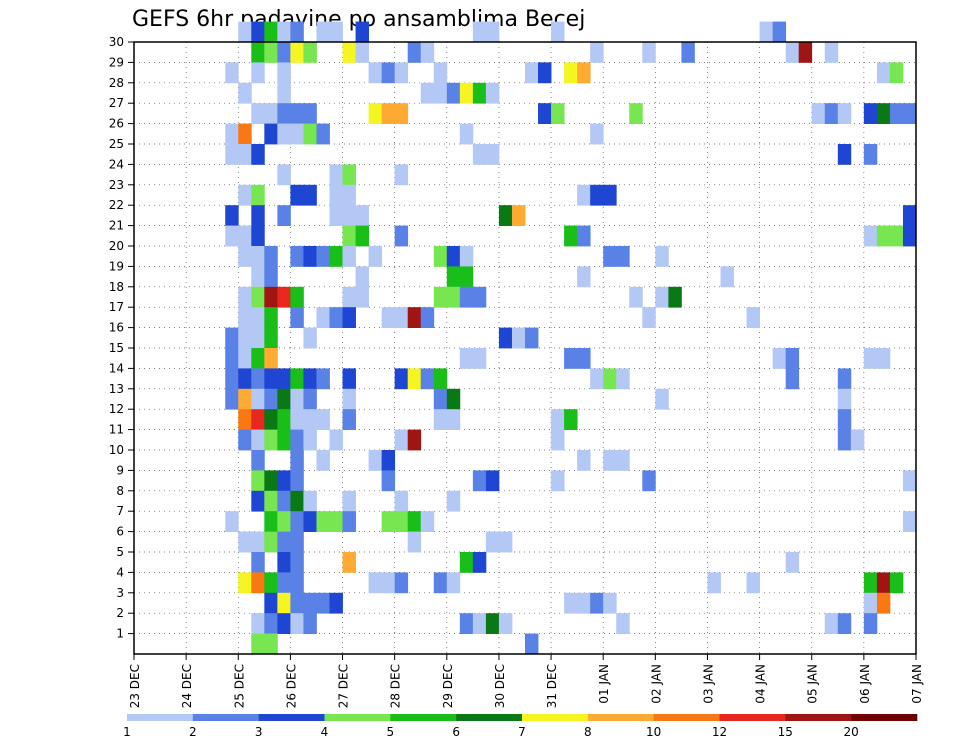 This screenshot has height=742, width=960. I want to click on legend-label: 1, so click(127, 732).